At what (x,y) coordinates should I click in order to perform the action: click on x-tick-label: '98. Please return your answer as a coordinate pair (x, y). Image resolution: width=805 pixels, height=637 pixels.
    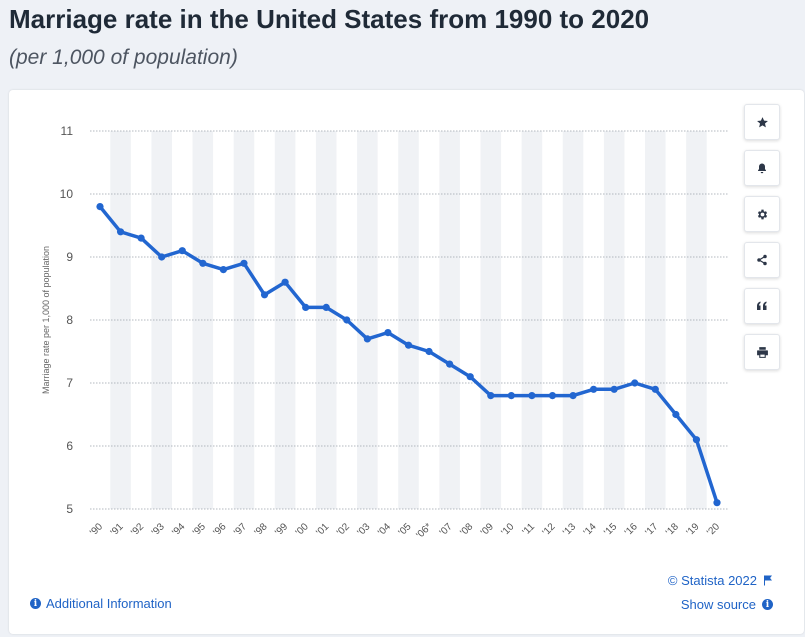
    Looking at the image, I should click on (261, 529).